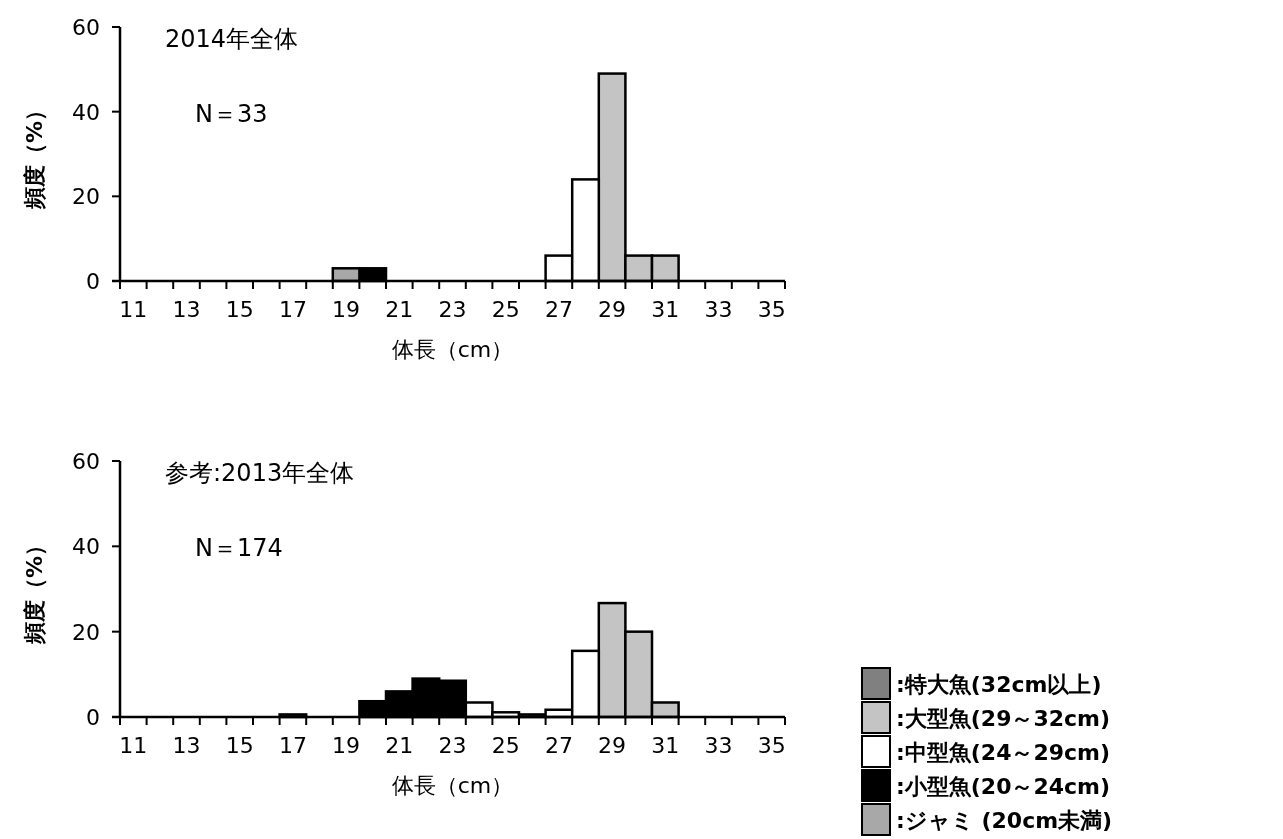  Describe the element at coordinates (231, 114) in the screenshot. I see `annotation: N＝33` at that location.